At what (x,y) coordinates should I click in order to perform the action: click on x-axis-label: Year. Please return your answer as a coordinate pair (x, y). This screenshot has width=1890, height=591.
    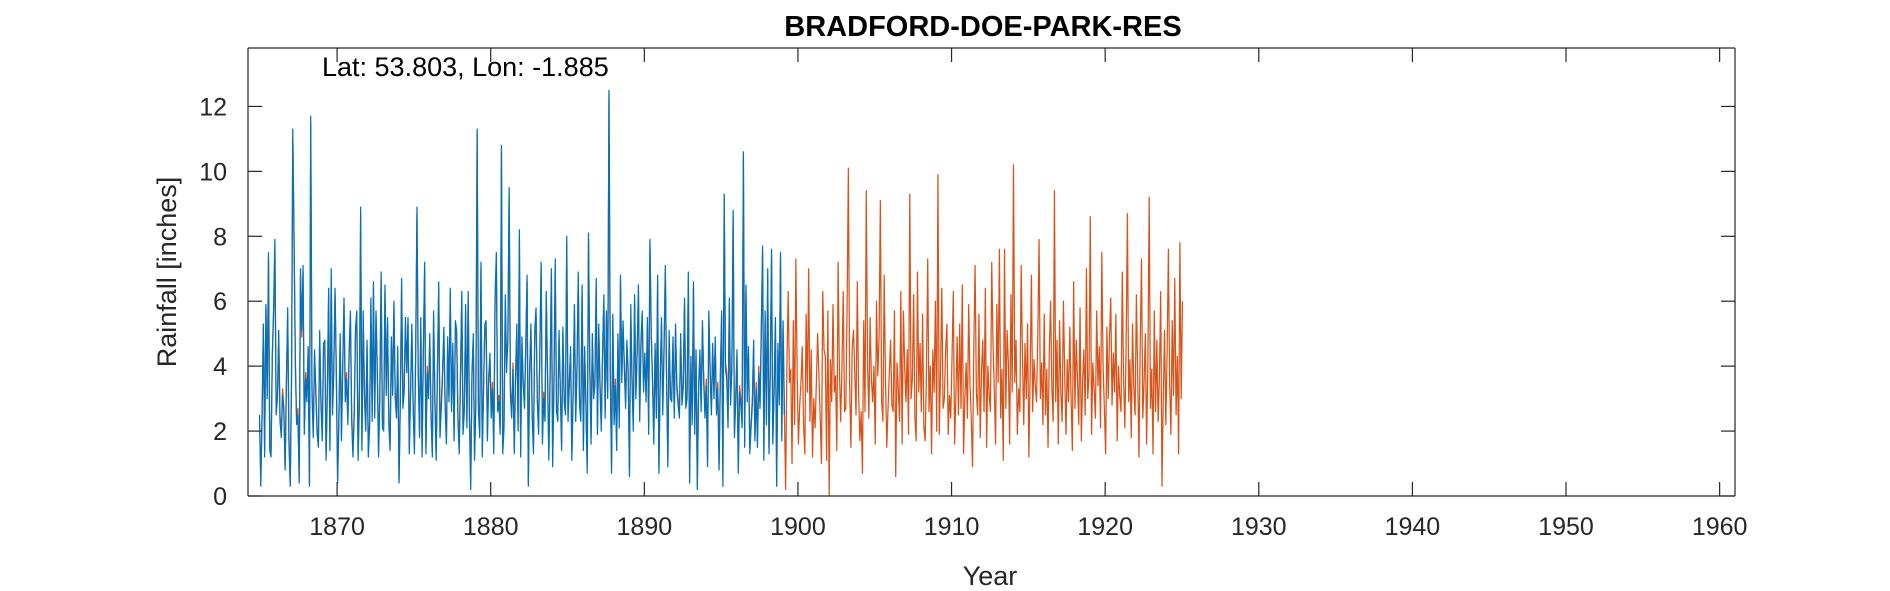
    Looking at the image, I should click on (990, 576).